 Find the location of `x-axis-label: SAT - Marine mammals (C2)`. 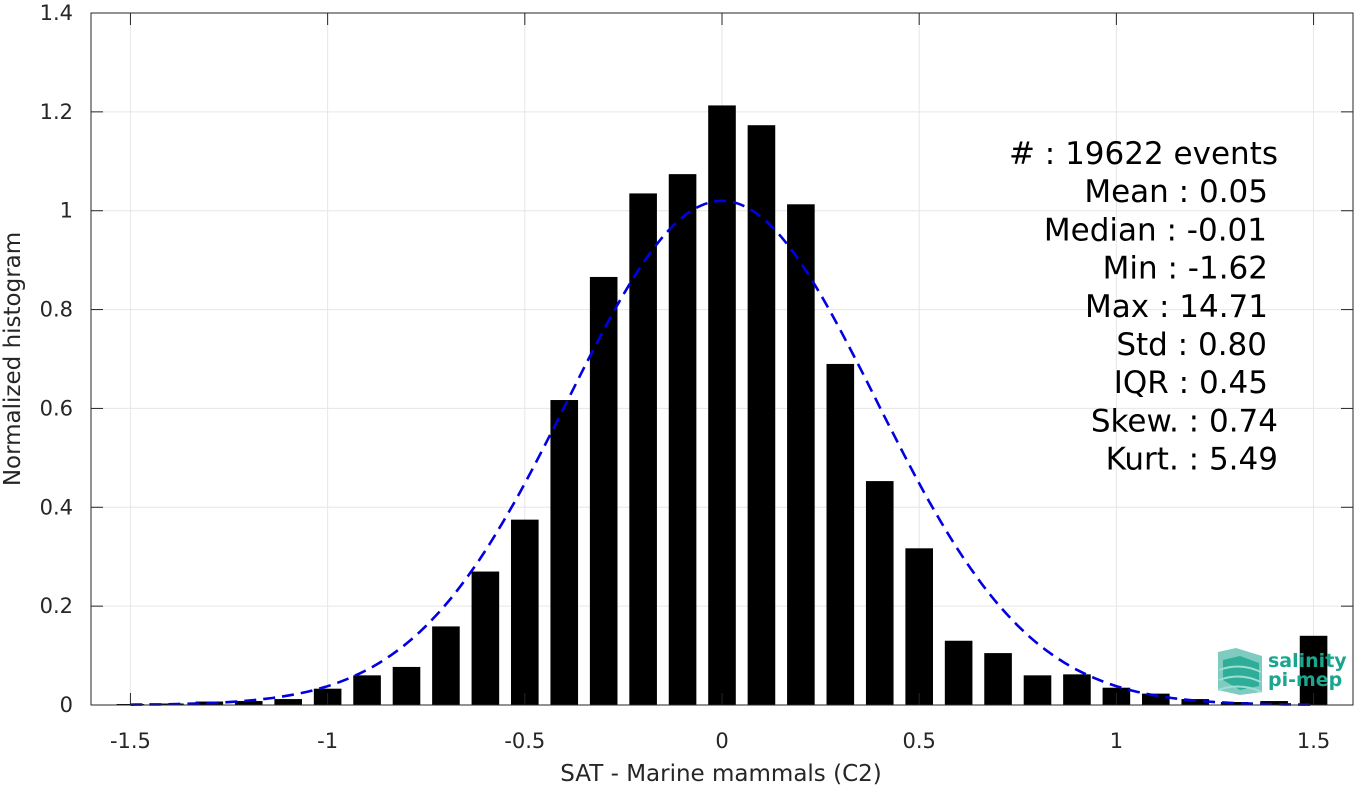

x-axis-label: SAT - Marine mammals (C2) is located at coordinates (721, 773).